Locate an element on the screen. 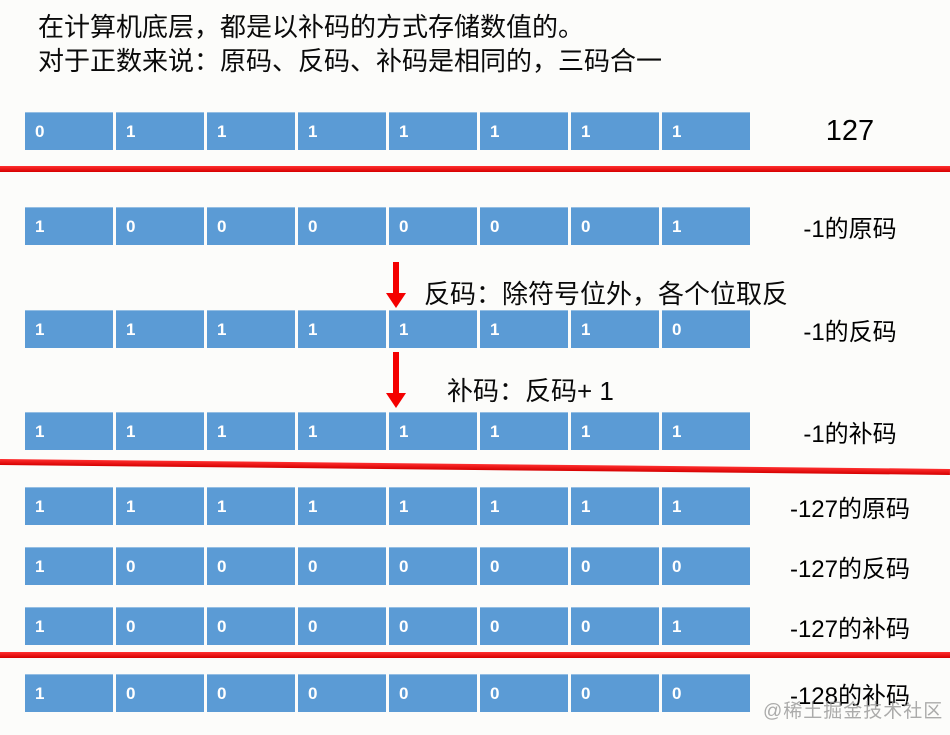 Image resolution: width=950 pixels, height=735 pixels. row-label-neg1-inverse: -1的反码 is located at coordinates (850, 332).